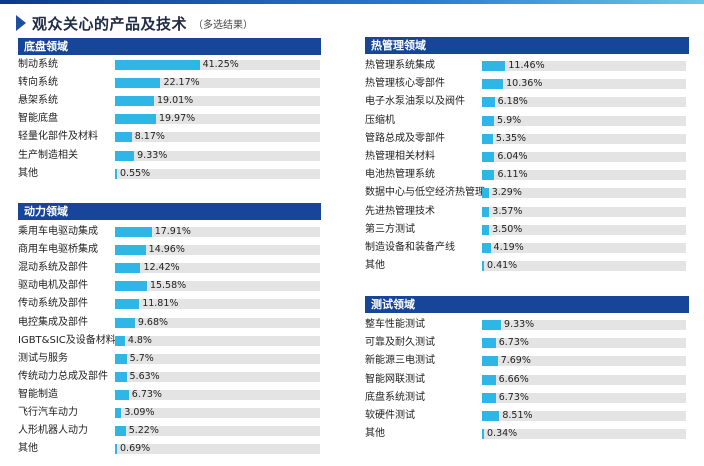  Describe the element at coordinates (400, 343) in the screenshot. I see `bar-category-label: 可靠及耐久测试` at that location.